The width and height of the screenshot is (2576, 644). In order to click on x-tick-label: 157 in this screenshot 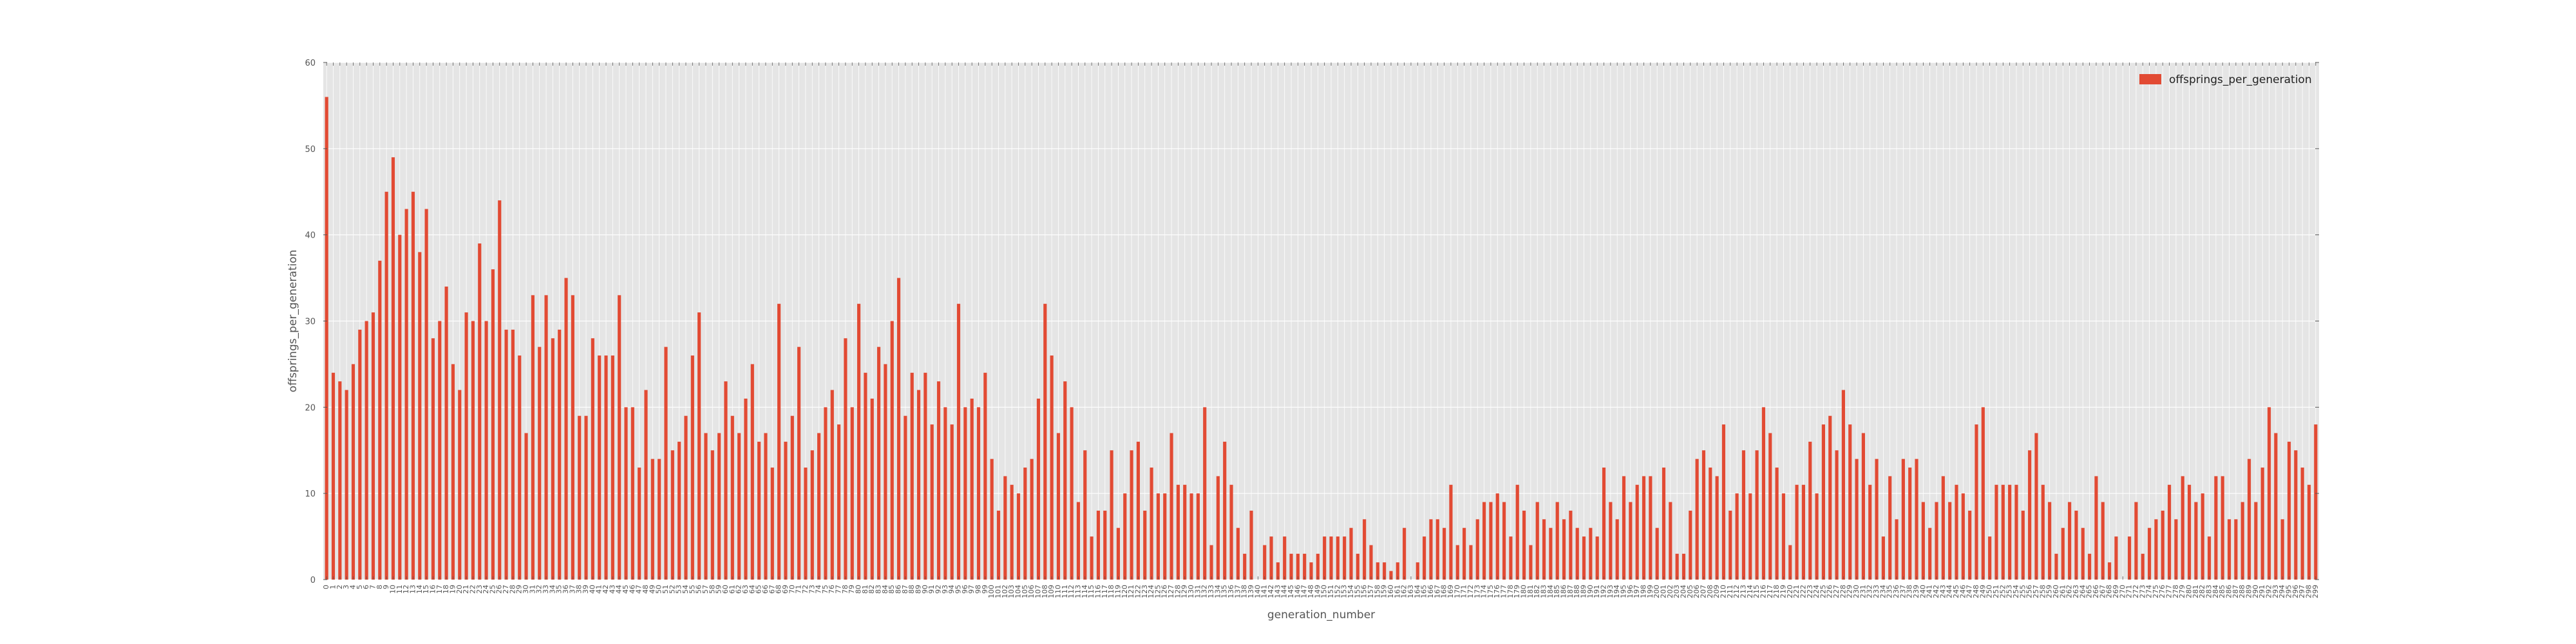, I will do `click(1371, 591)`.